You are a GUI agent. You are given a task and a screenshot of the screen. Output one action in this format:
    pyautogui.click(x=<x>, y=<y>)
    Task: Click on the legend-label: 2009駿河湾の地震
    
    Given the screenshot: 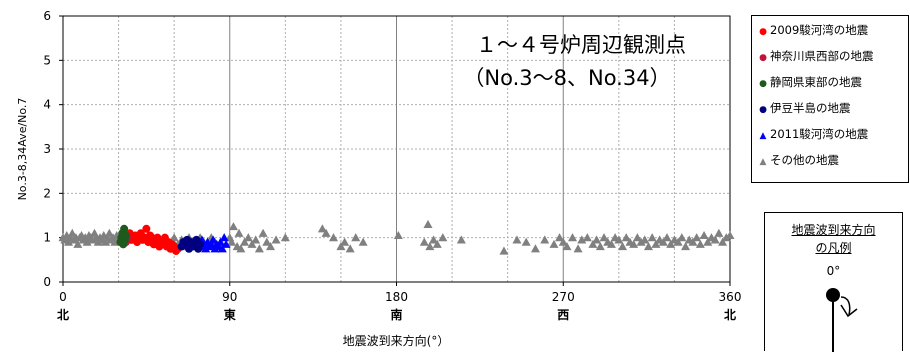 What is the action you would take?
    pyautogui.click(x=819, y=30)
    